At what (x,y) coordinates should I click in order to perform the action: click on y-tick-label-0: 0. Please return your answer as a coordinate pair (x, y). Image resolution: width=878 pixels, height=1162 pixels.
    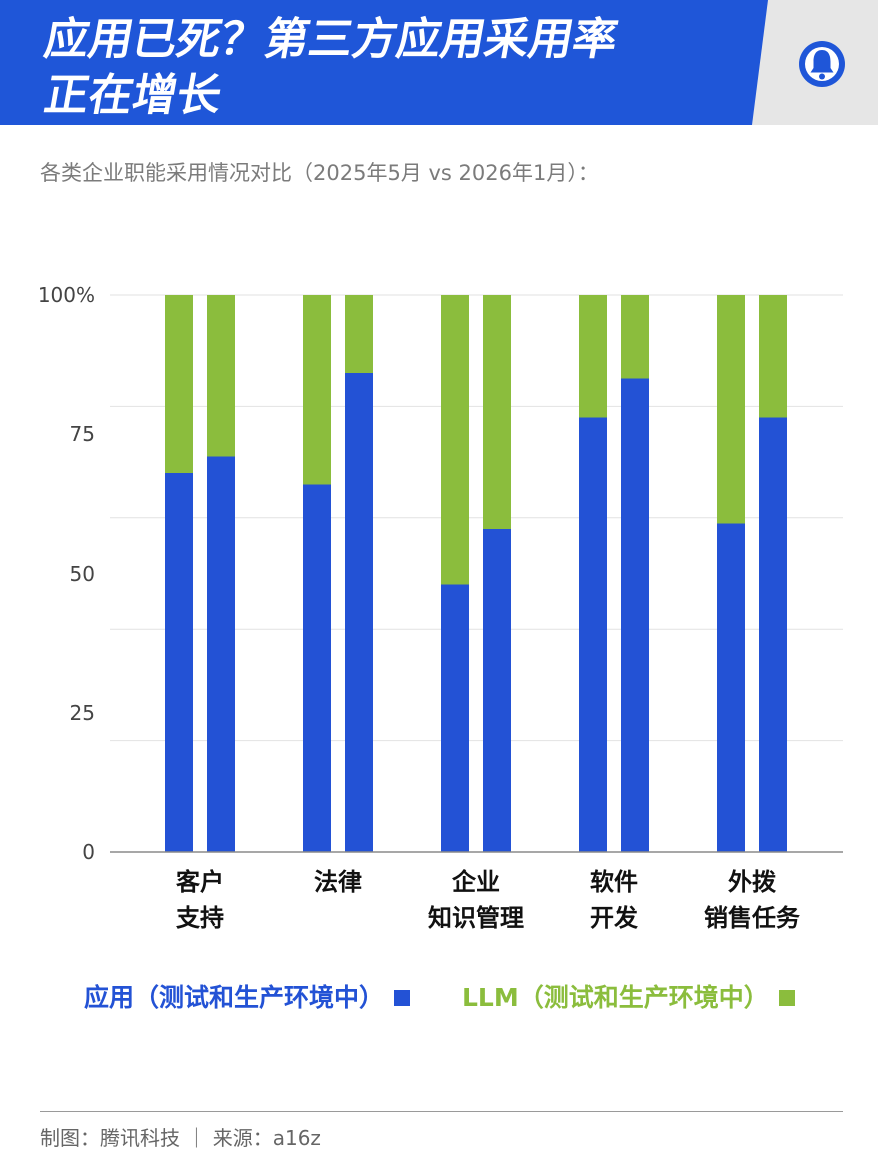
    Looking at the image, I should click on (88, 852).